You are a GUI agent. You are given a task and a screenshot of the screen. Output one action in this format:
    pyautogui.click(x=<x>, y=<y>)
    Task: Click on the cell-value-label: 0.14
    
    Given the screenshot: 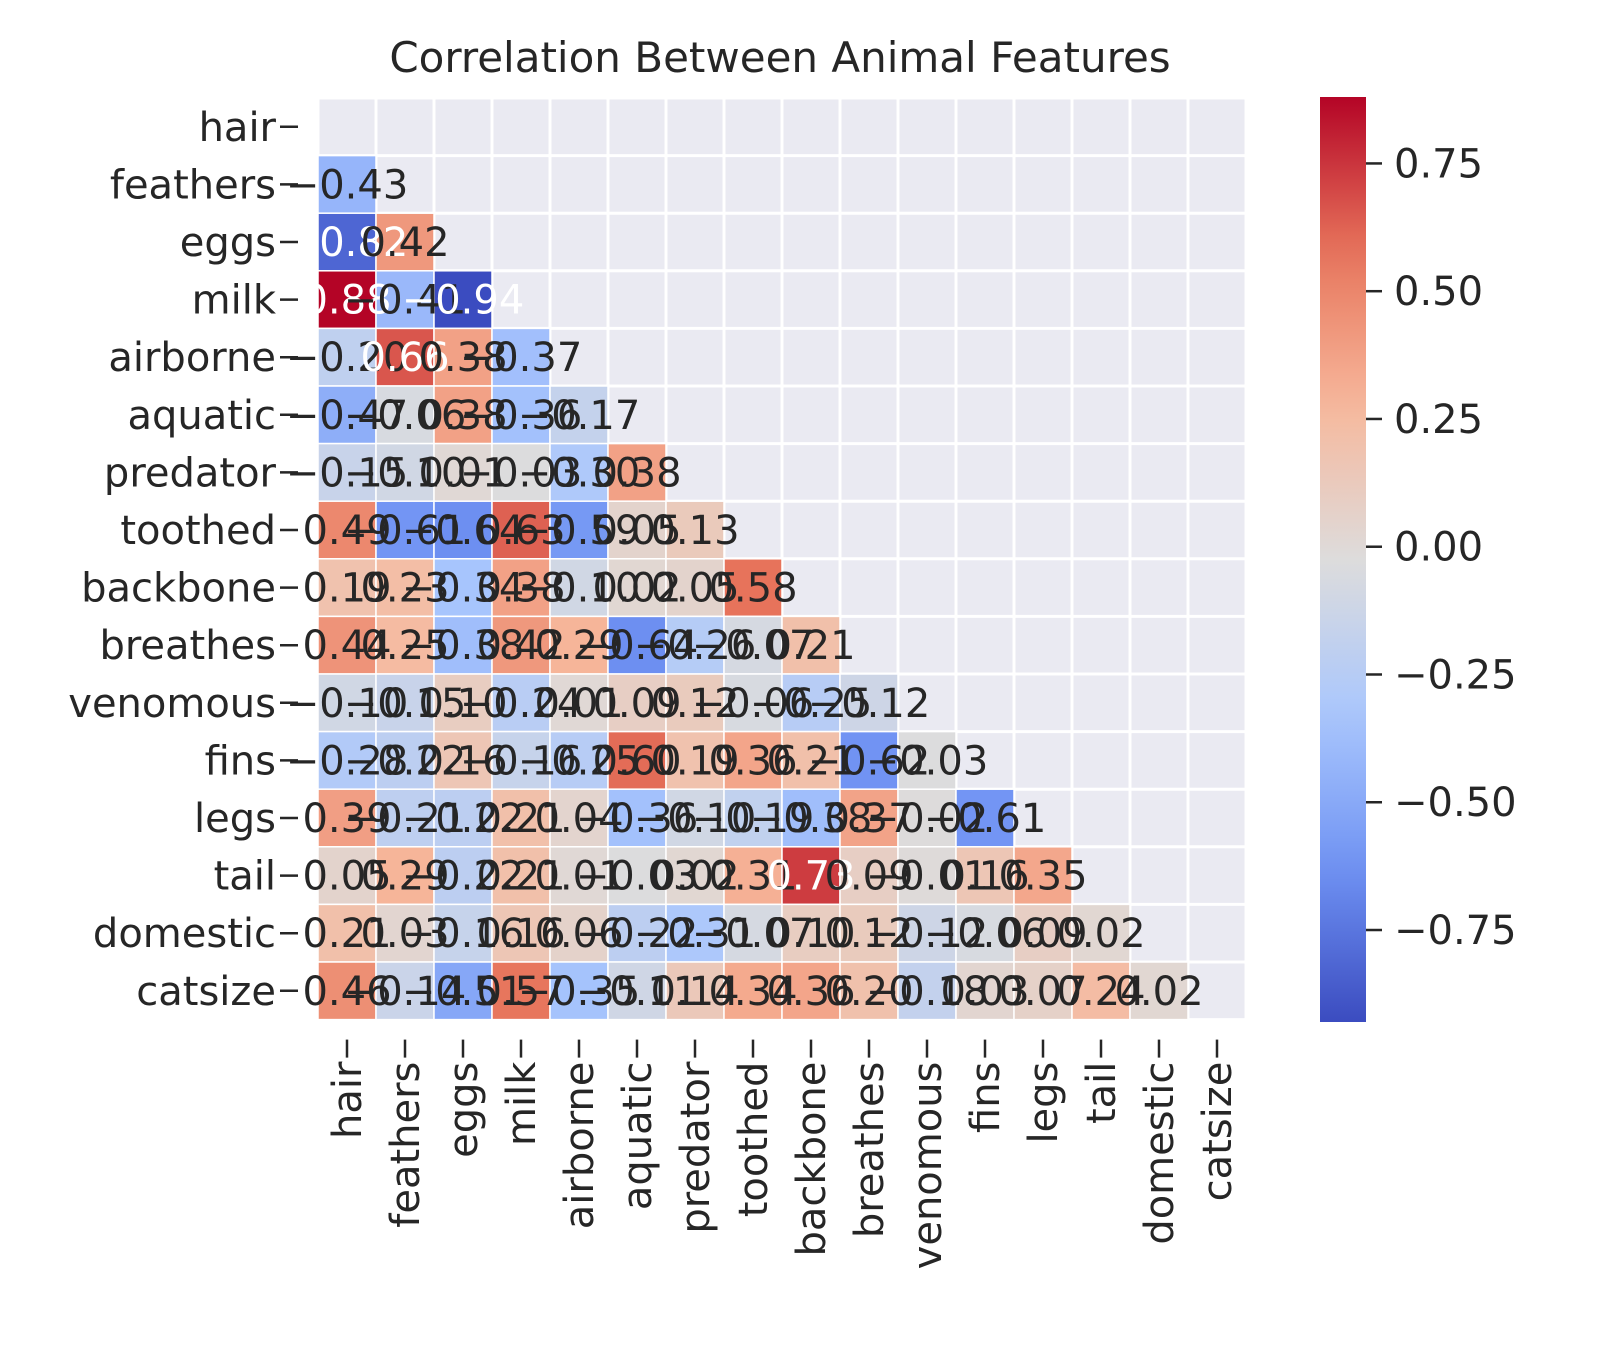 What is the action you would take?
    pyautogui.click(x=694, y=992)
    